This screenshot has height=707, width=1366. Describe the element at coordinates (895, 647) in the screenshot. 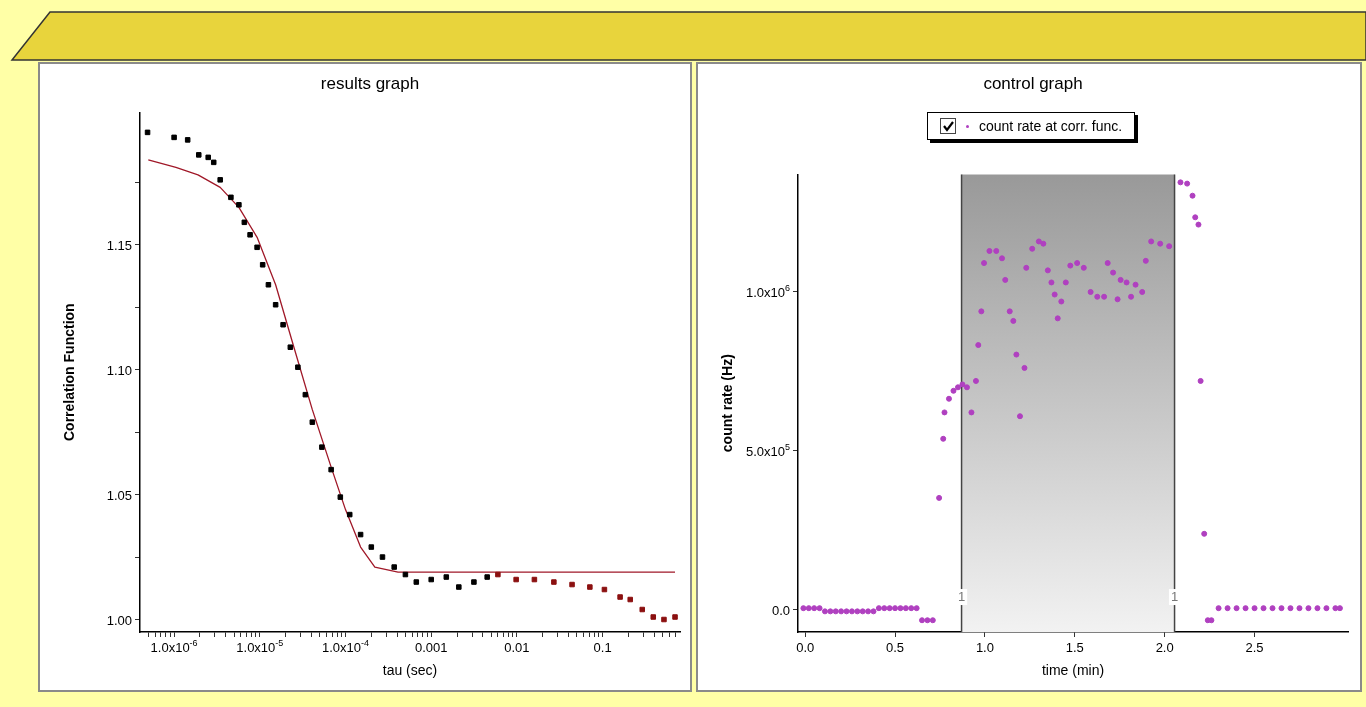

I see `x-tick-label: 0.5` at that location.